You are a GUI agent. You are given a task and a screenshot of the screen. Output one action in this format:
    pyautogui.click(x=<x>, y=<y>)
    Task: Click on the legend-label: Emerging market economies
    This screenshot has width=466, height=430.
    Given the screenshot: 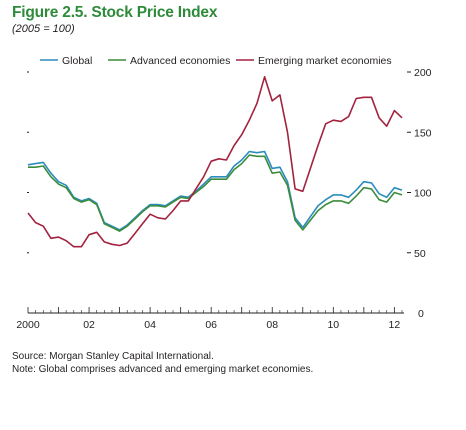 What is the action you would take?
    pyautogui.click(x=325, y=61)
    